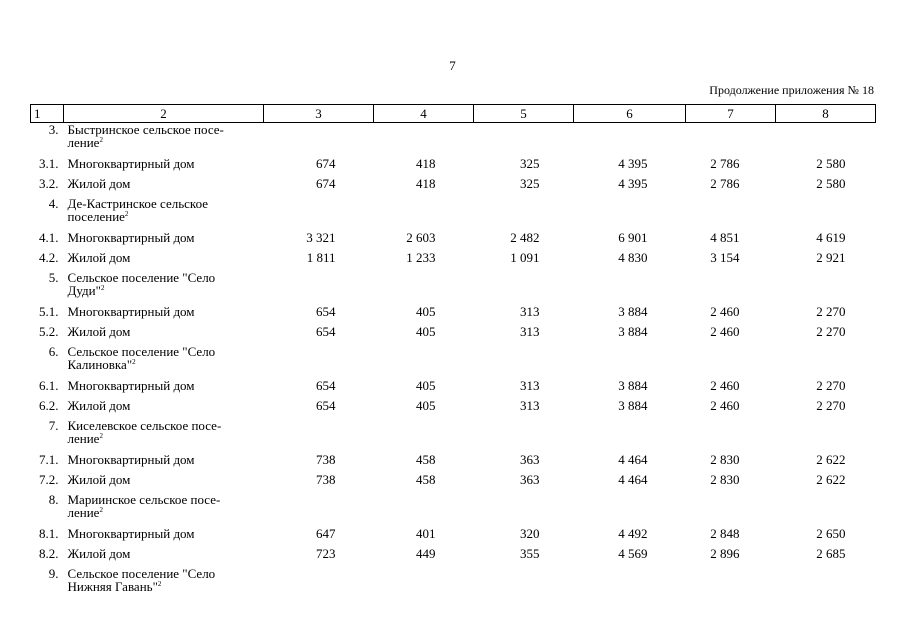 This screenshot has height=640, width=905. What do you see at coordinates (131, 311) in the screenshot?
I see `row-name: Многоквартирный дом` at bounding box center [131, 311].